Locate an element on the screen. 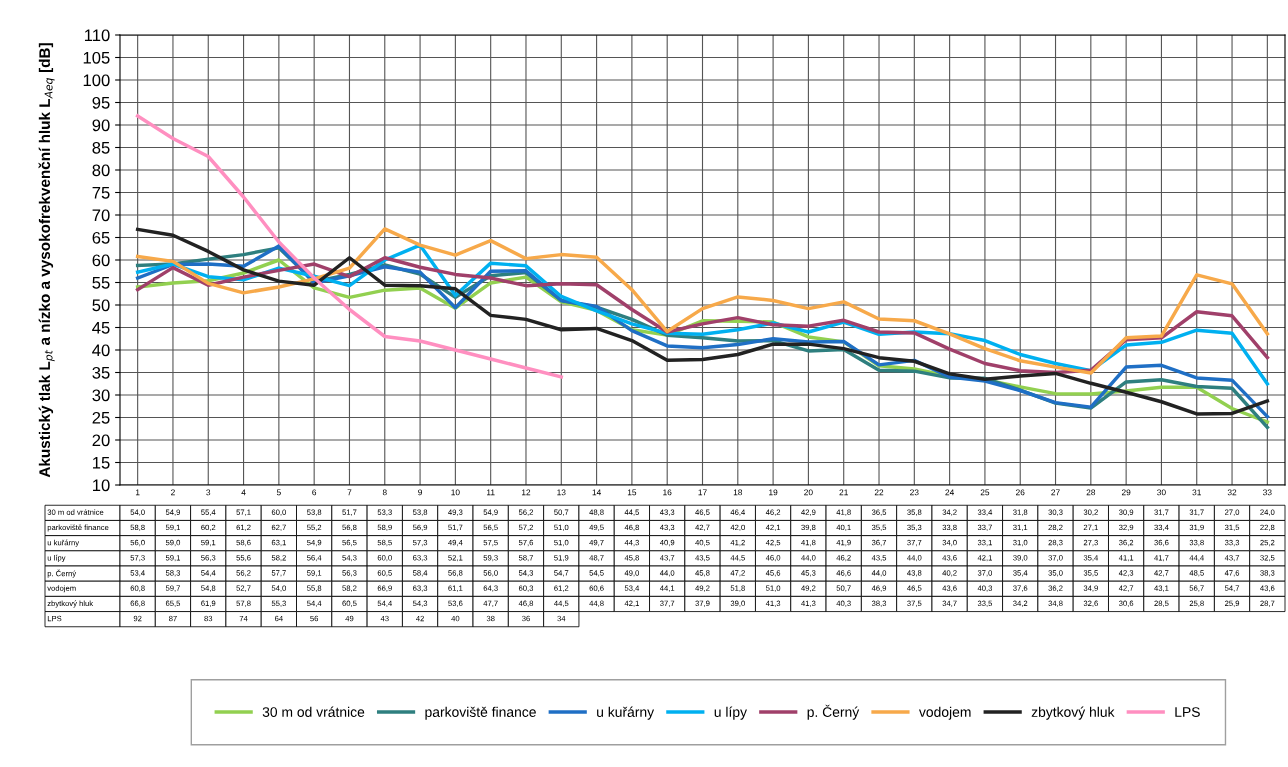 This screenshot has height=767, width=1288. legend-label: u kuřárny is located at coordinates (626, 713).